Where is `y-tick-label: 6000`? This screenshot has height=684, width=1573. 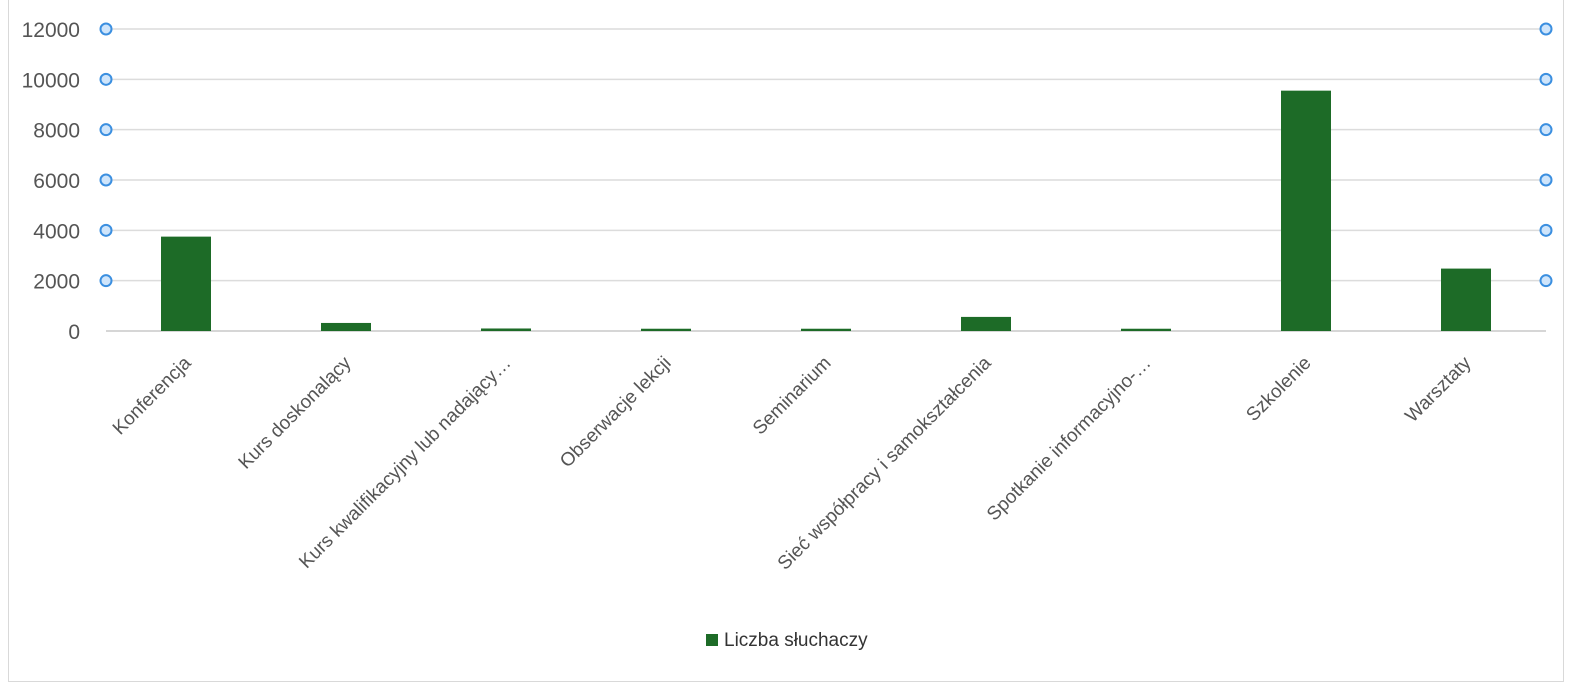
y-tick-label: 6000 is located at coordinates (56, 181).